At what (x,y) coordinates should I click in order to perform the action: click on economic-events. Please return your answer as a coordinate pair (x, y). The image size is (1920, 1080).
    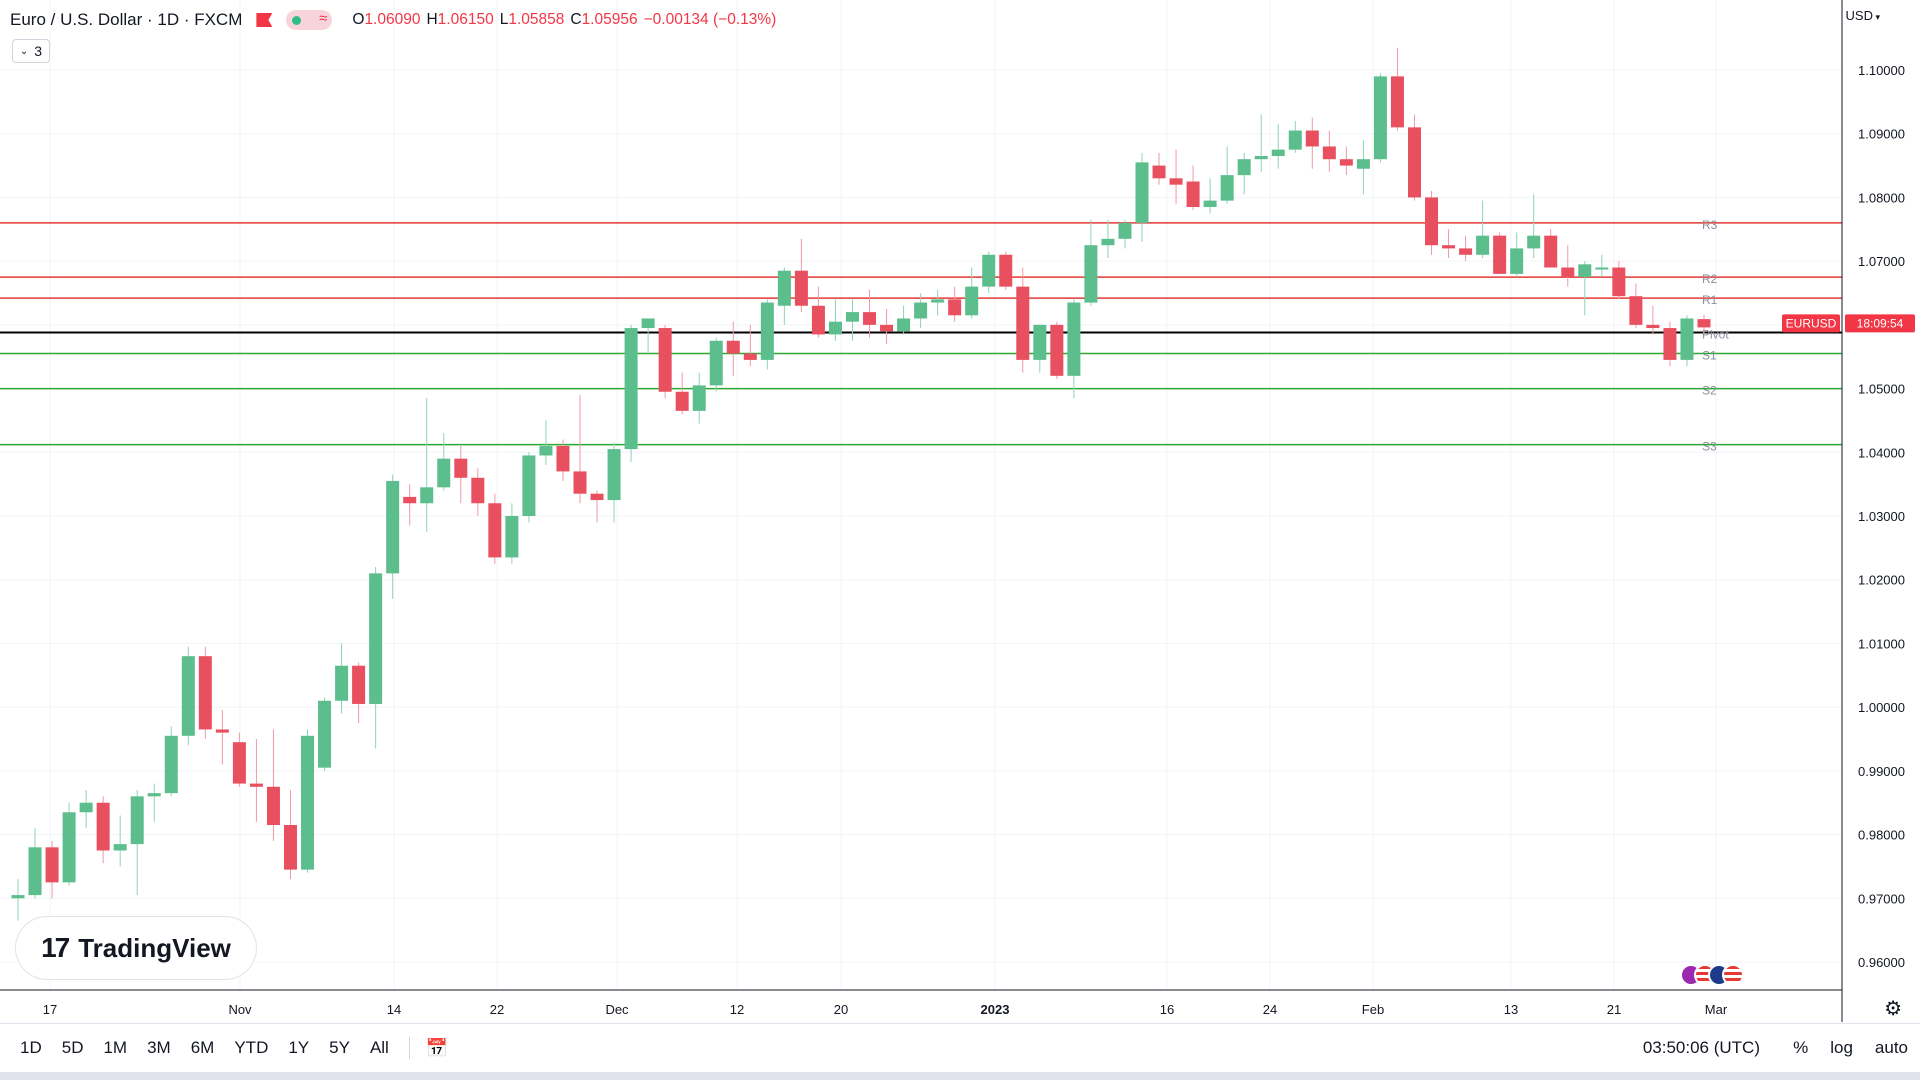
    Looking at the image, I should click on (1712, 975).